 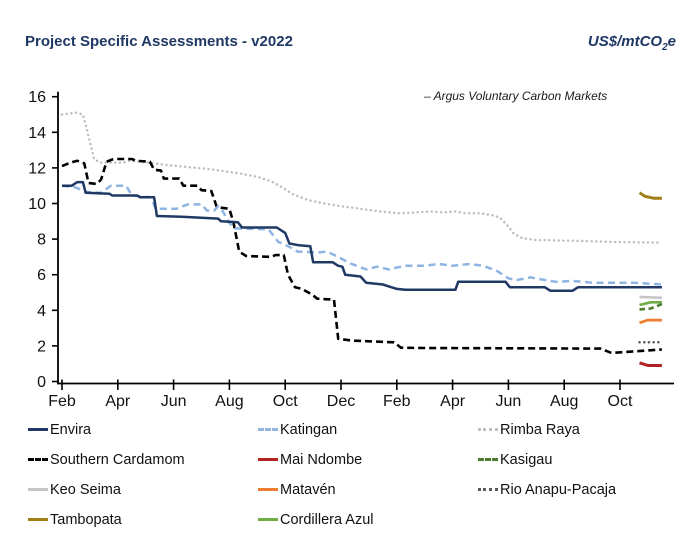 I want to click on legend-item: Rio Anapu-Pacaja, so click(x=583, y=489).